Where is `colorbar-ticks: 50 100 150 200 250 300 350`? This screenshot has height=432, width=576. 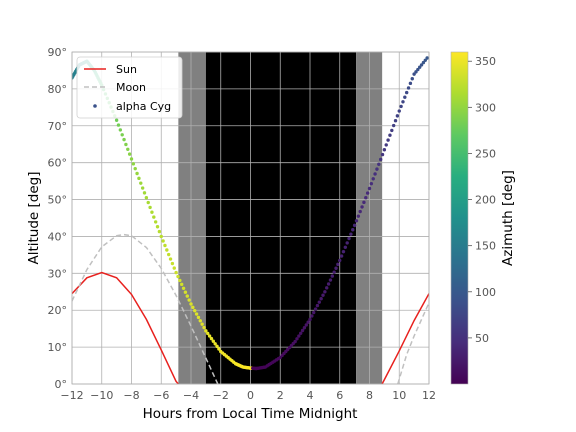 colorbar-ticks: 50 100 150 200 250 300 350 is located at coordinates (482, 200).